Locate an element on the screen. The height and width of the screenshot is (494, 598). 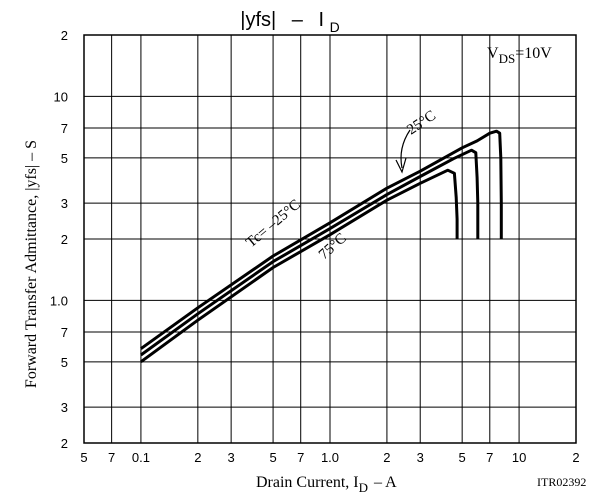
x-tick-label: 1.0 is located at coordinates (330, 457).